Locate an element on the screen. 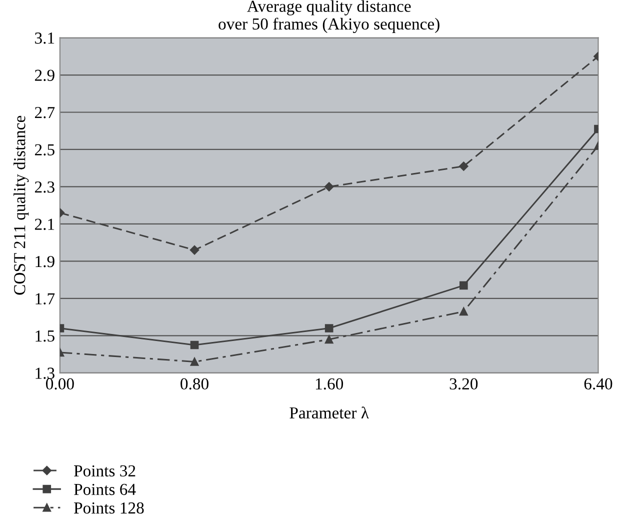 Image resolution: width=618 pixels, height=532 pixels. y-tick-label: 1.5 is located at coordinates (45, 336).